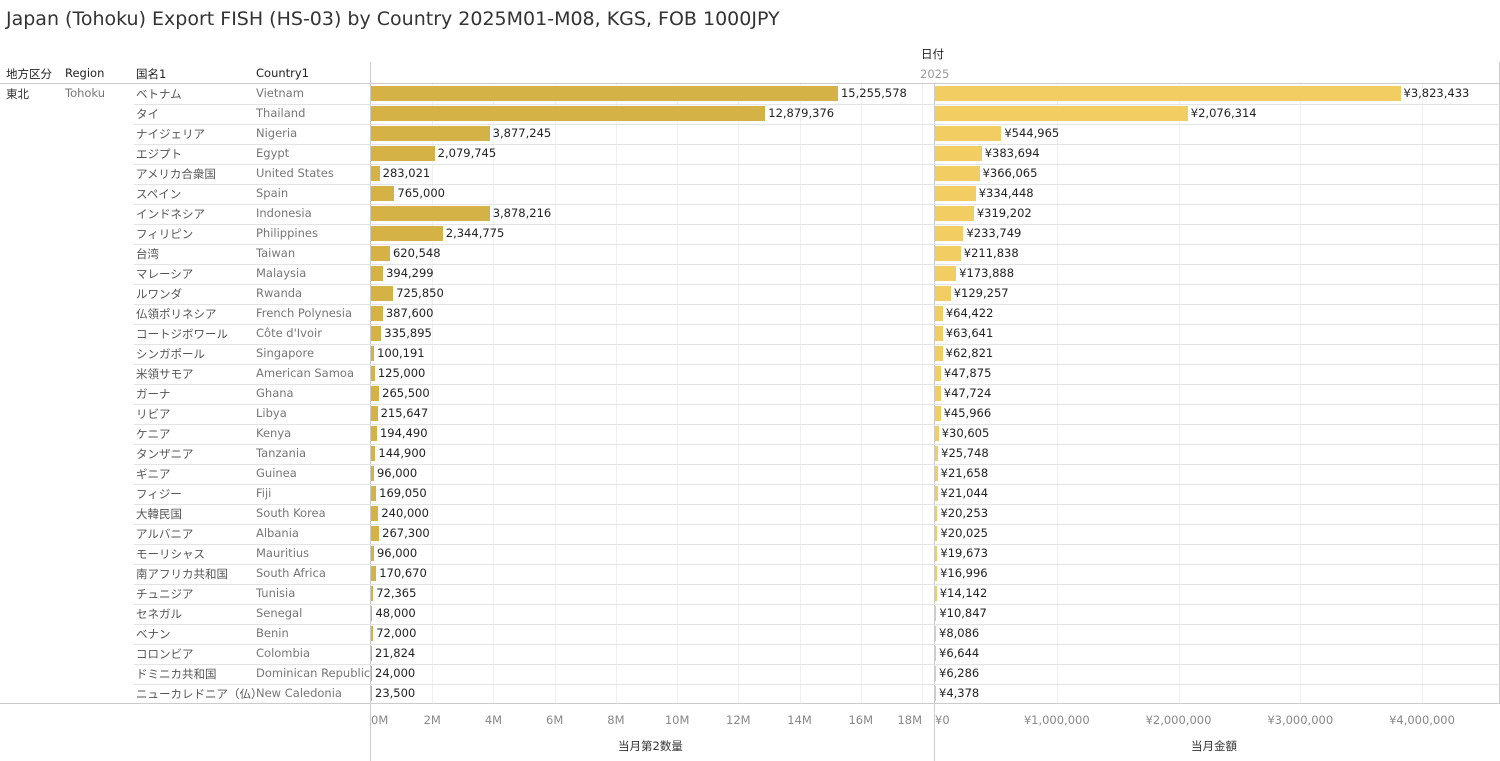  What do you see at coordinates (29, 74) in the screenshot?
I see `region-jp-header: 地方区分` at bounding box center [29, 74].